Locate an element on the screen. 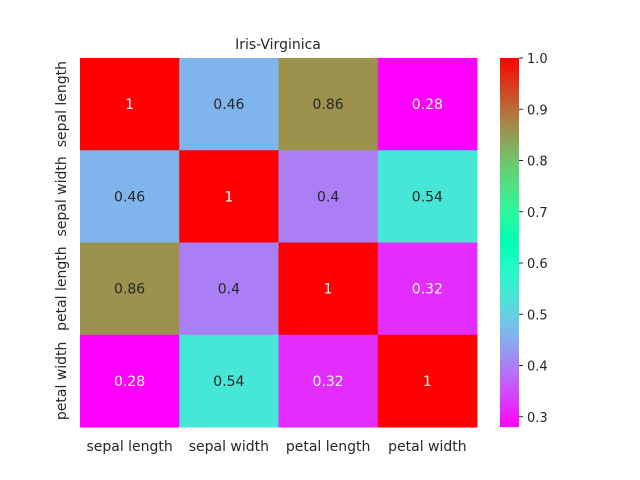 The height and width of the screenshot is (480, 640). colorbar-tick-label: 0.6 is located at coordinates (537, 264).